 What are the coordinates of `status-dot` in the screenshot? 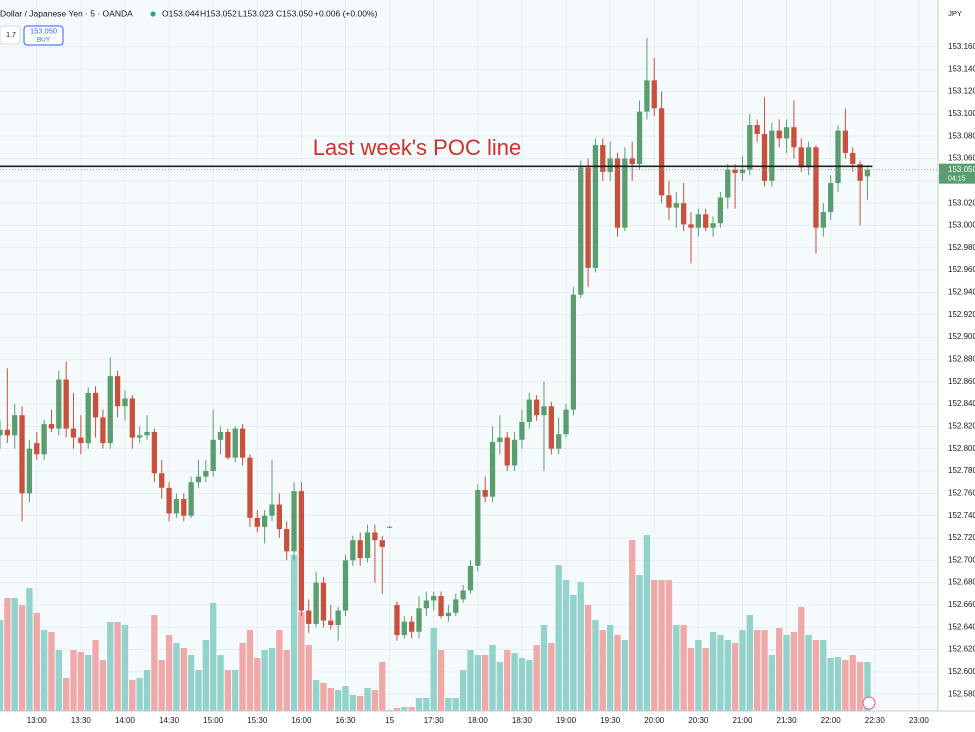 It's located at (153, 14).